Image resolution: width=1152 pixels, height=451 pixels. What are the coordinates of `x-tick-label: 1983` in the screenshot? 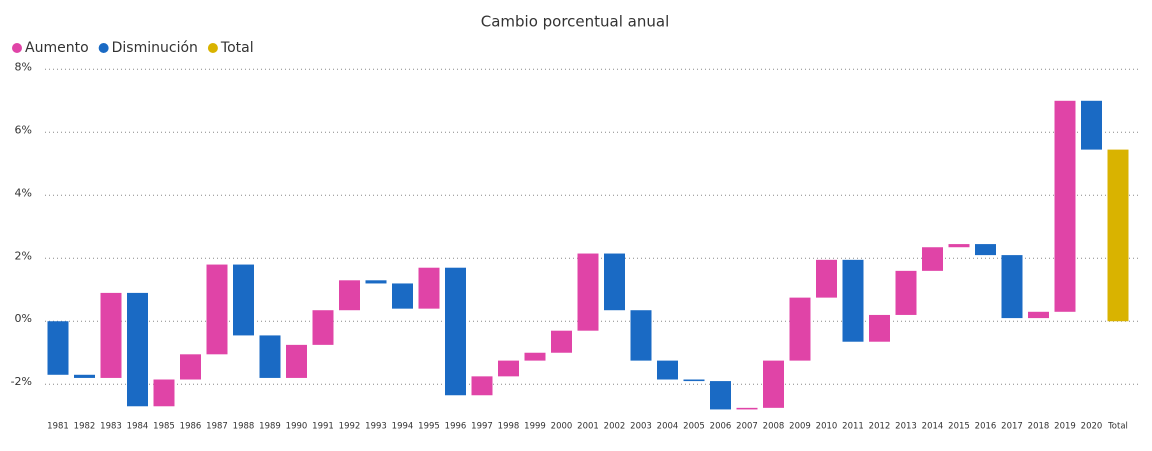 It's located at (111, 427).